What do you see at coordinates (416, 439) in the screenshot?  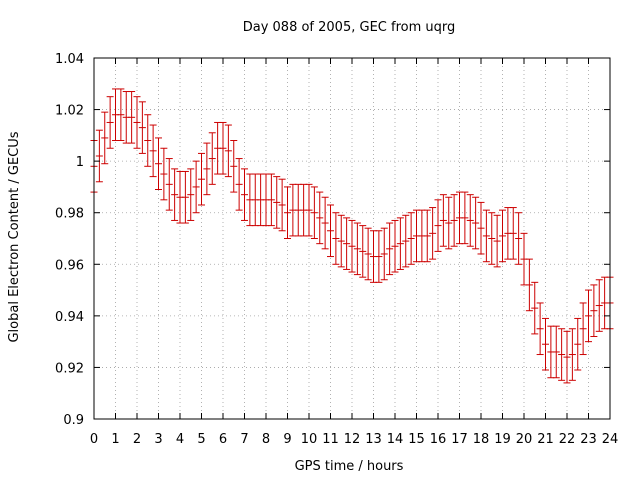 I see `x-tick-label: 15` at bounding box center [416, 439].